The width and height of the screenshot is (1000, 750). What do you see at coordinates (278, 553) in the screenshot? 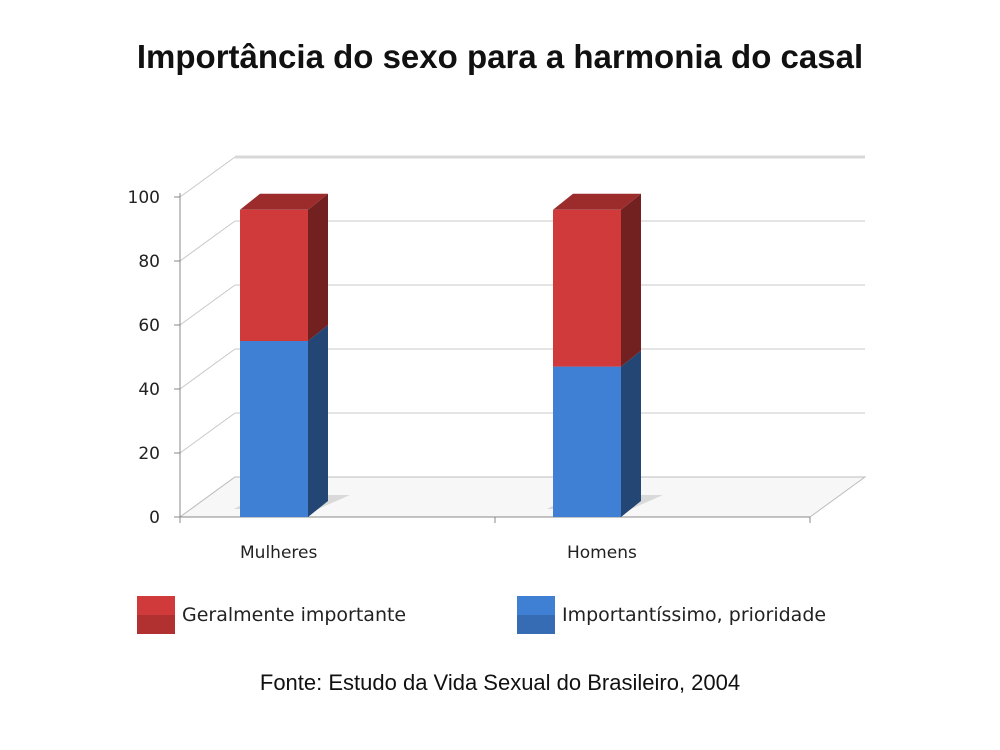
I see `x-category-label: Mulheres` at bounding box center [278, 553].